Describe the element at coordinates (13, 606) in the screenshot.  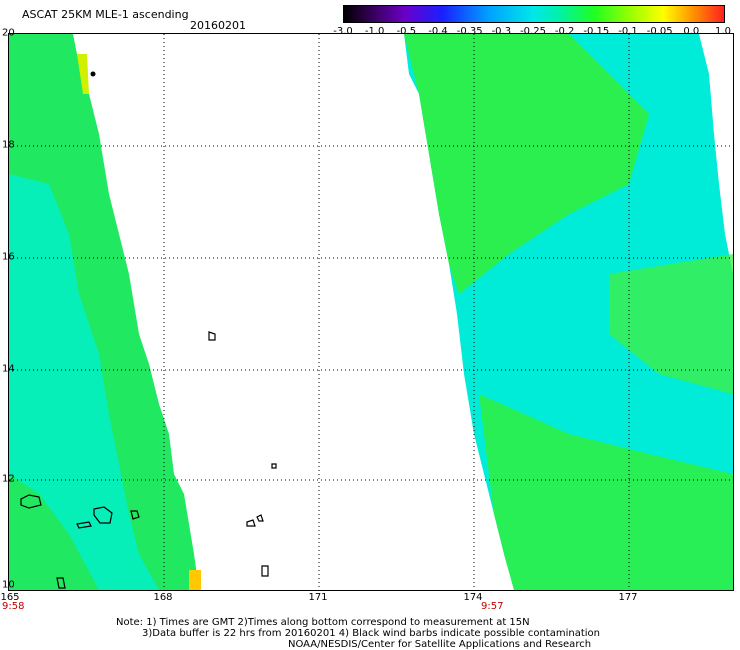
I see `time-left: 9:58` at that location.